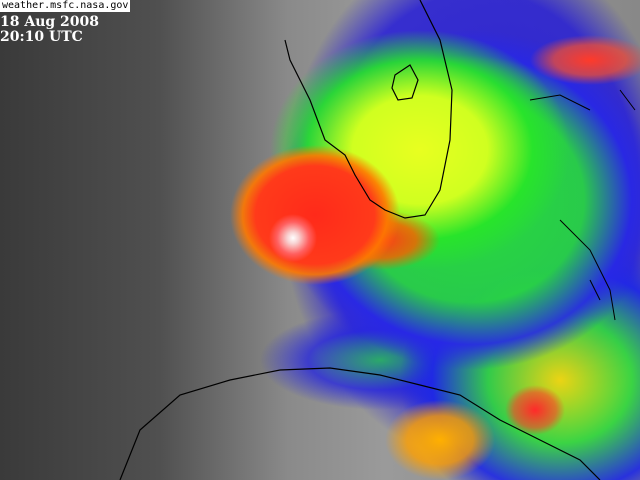 The image size is (640, 480). What do you see at coordinates (50, 22) in the screenshot?
I see `date-label: 18 Aug 2008` at bounding box center [50, 22].